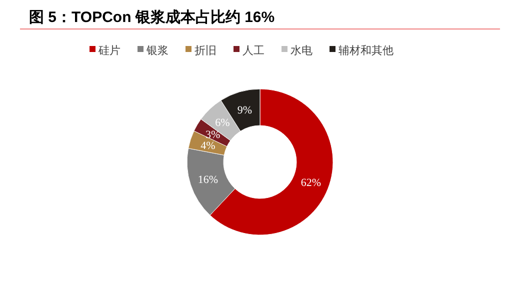 The width and height of the screenshot is (506, 298). Describe the element at coordinates (208, 180) in the screenshot. I see `data-label: 16%` at that location.